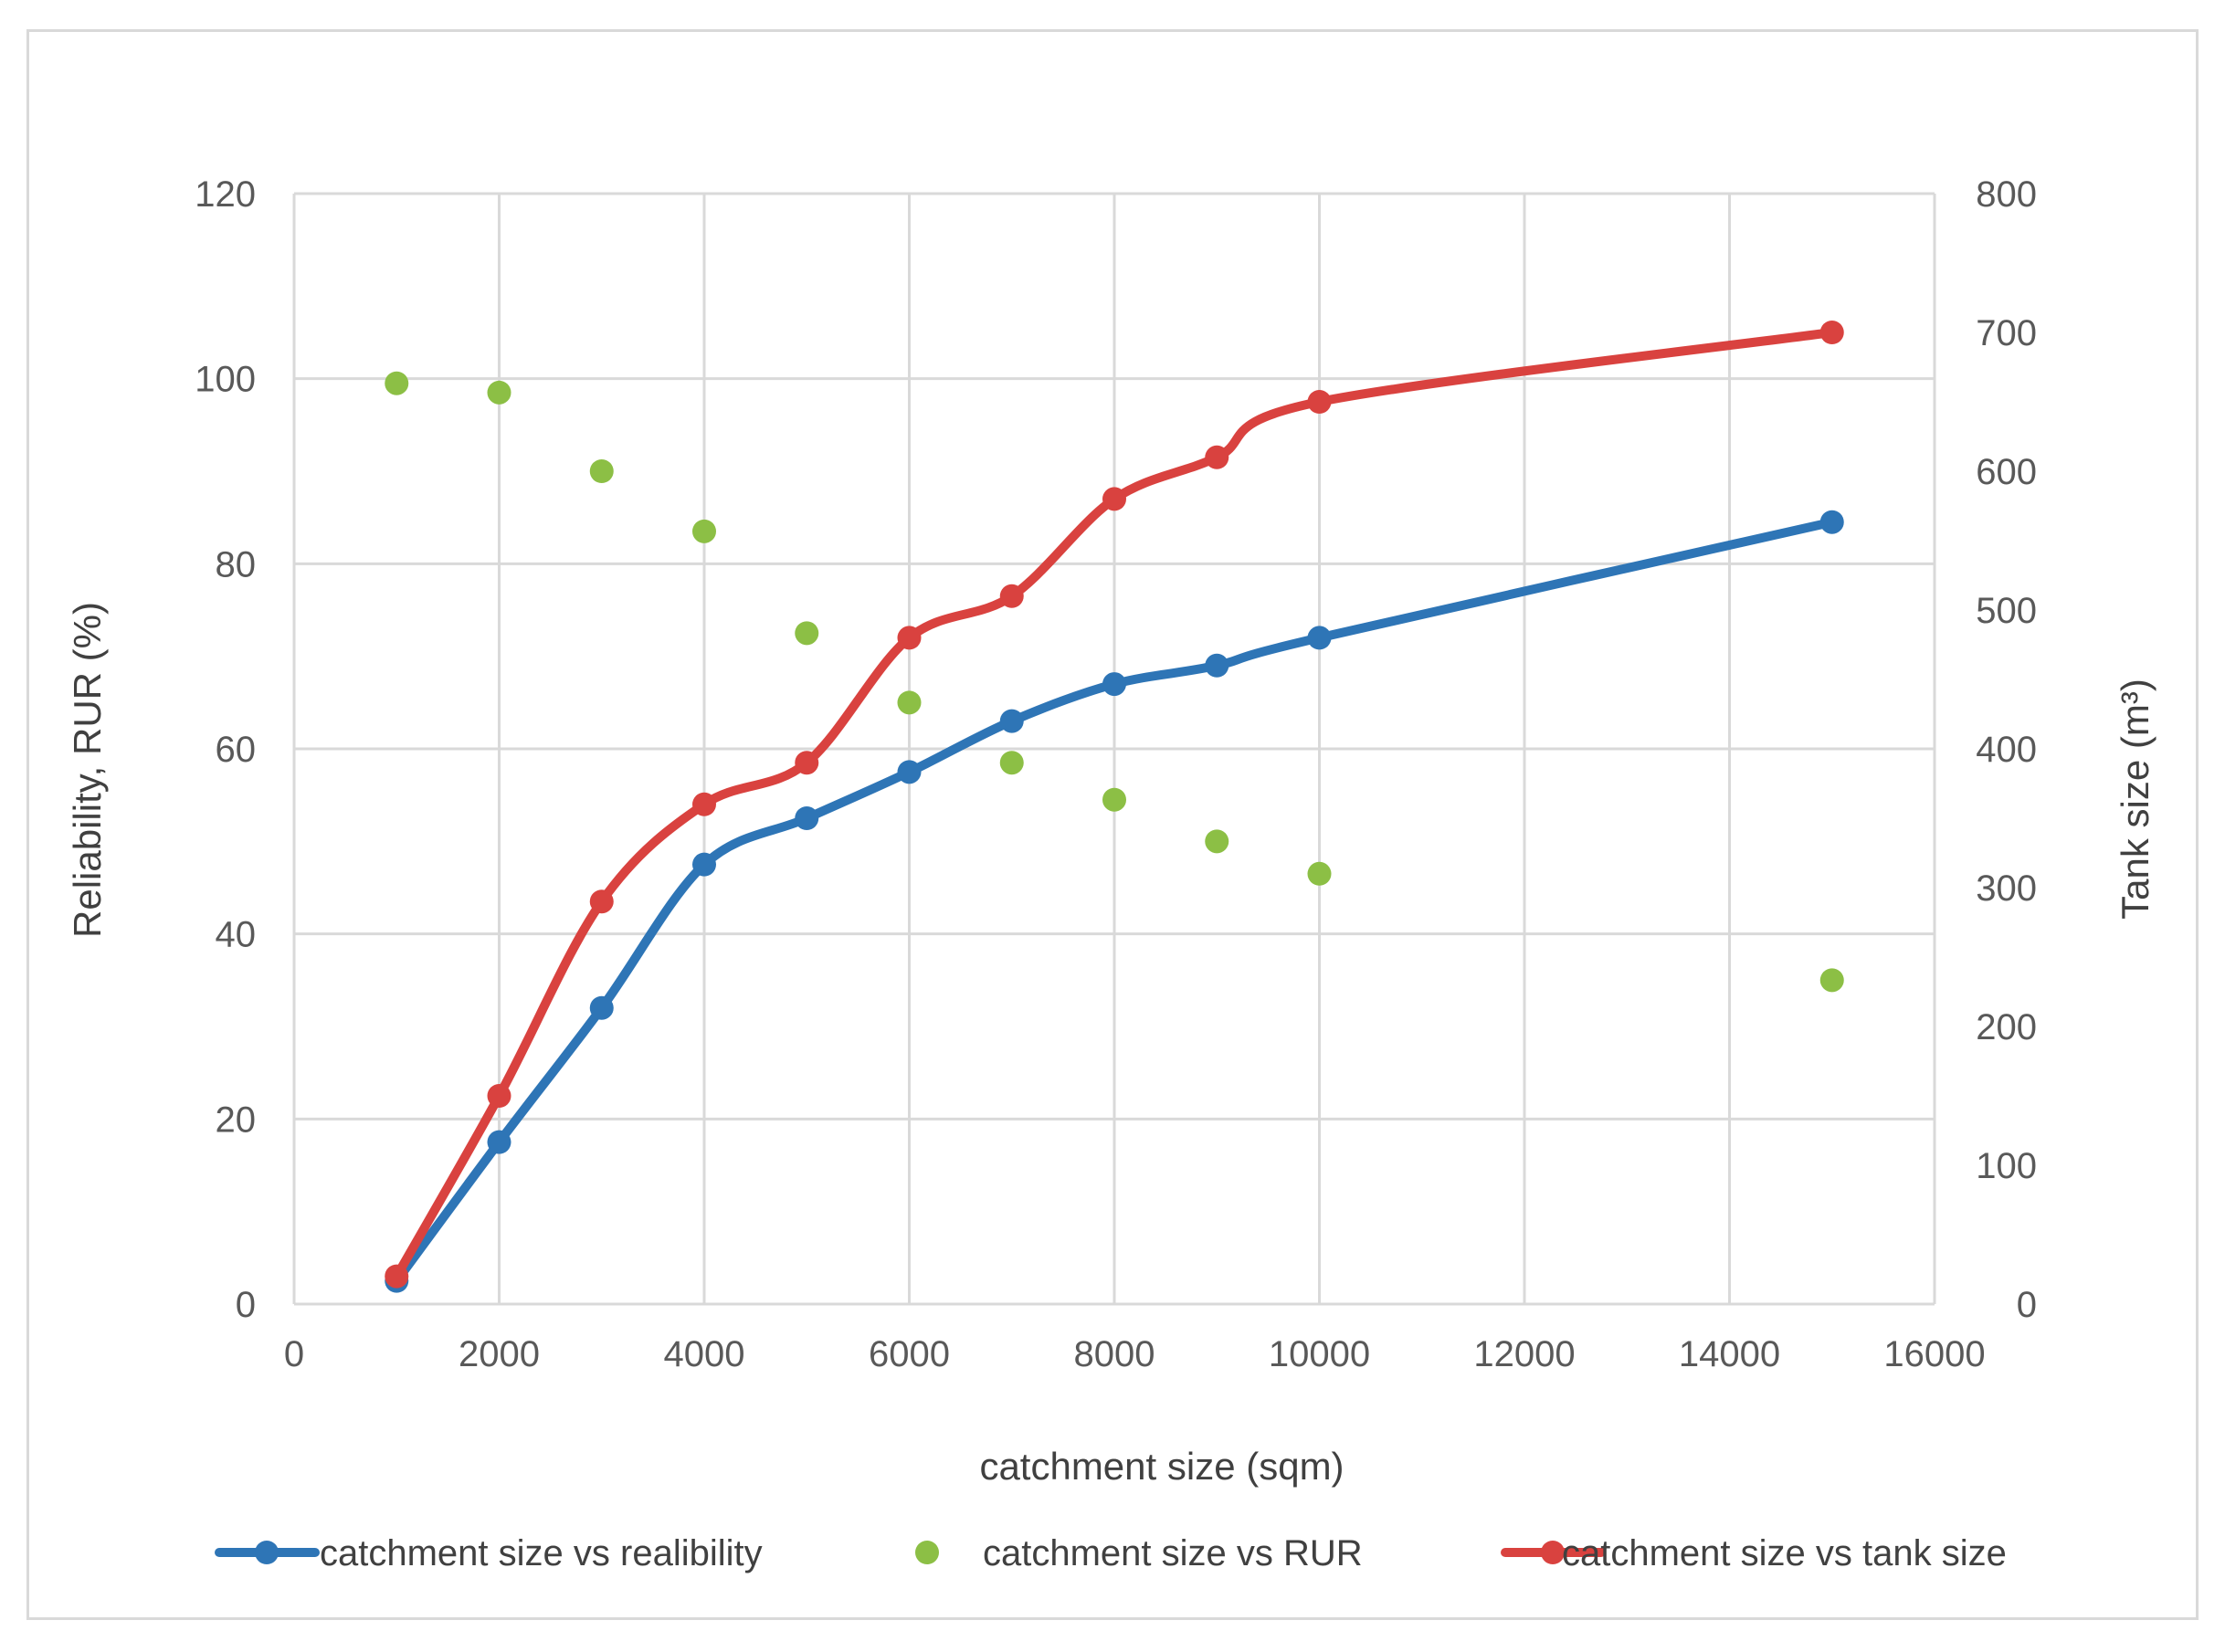  What do you see at coordinates (909, 1354) in the screenshot?
I see `x-tick-label: 6000` at bounding box center [909, 1354].